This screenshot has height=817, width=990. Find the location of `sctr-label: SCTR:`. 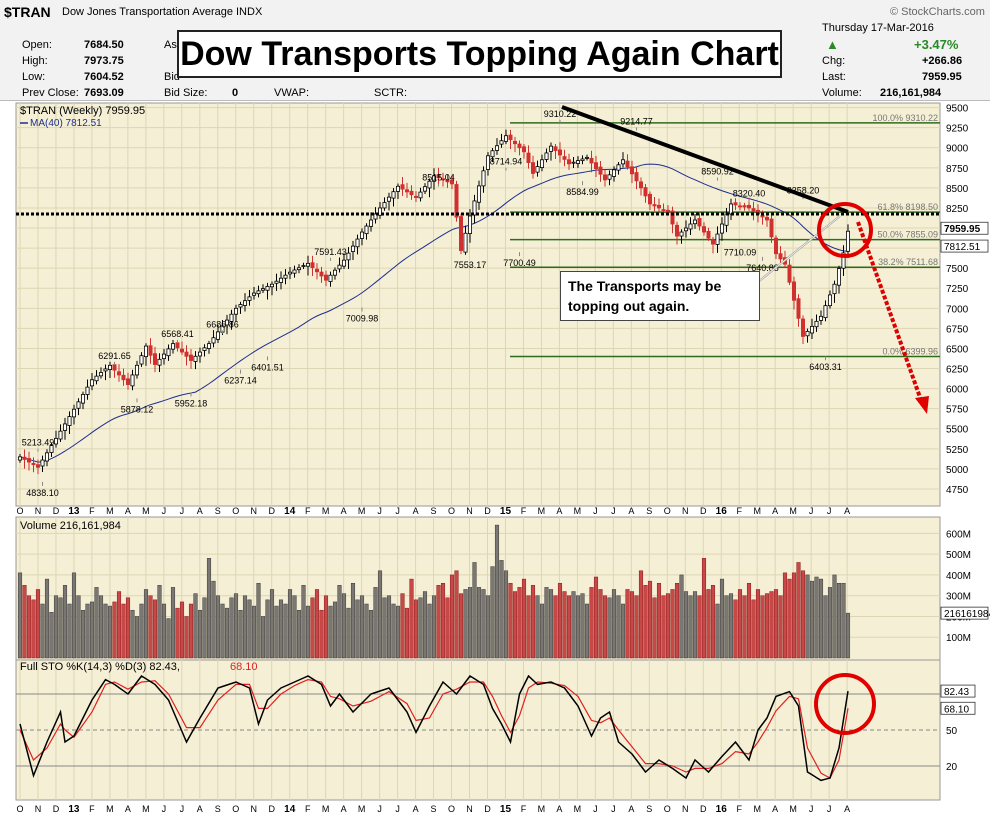

sctr-label: SCTR: is located at coordinates (390, 93).